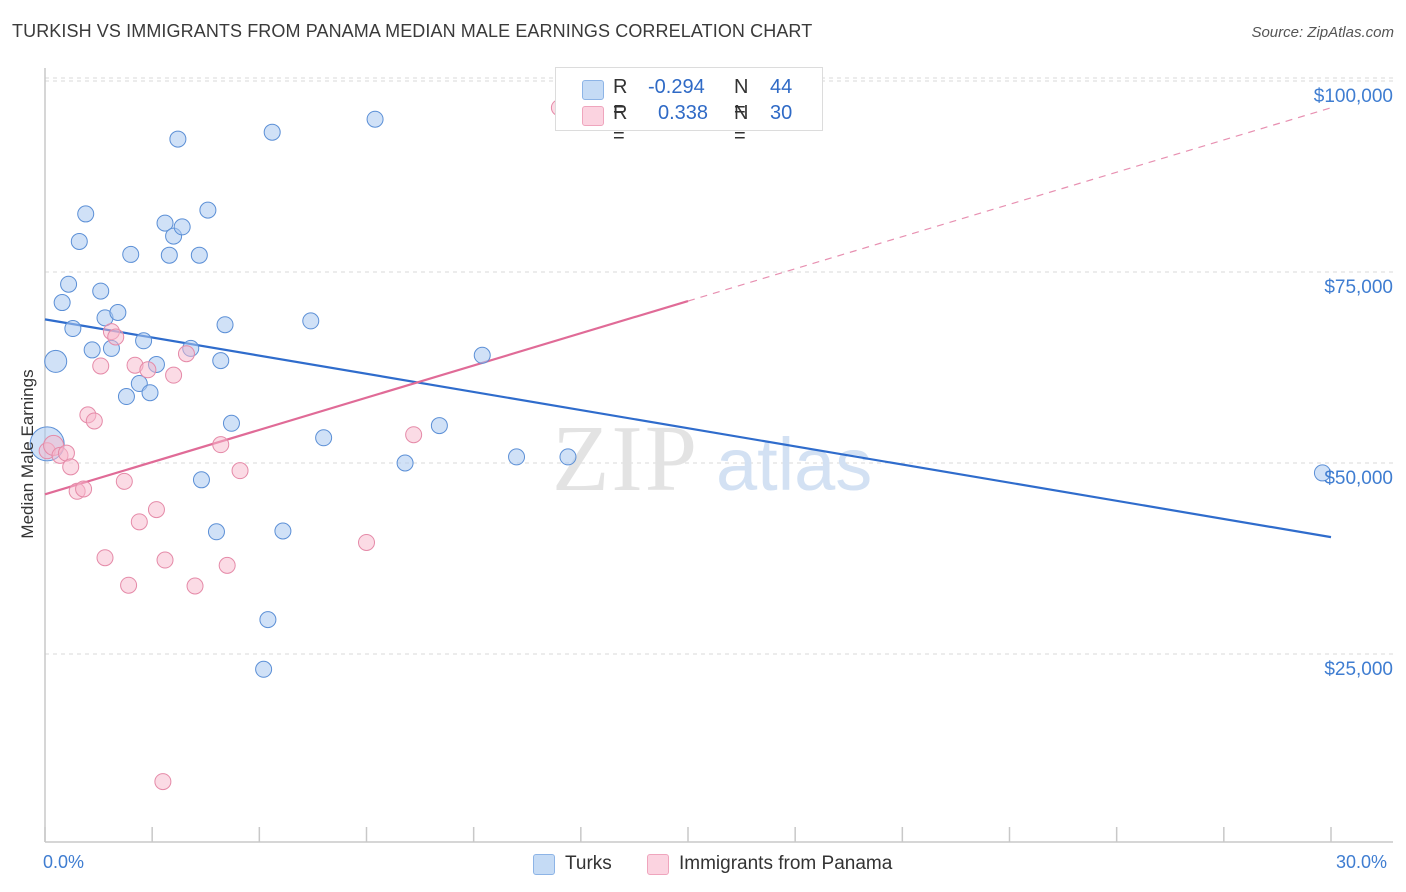 Image resolution: width=1406 pixels, height=892 pixels. I want to click on trend-line-panama, so click(366, 397).